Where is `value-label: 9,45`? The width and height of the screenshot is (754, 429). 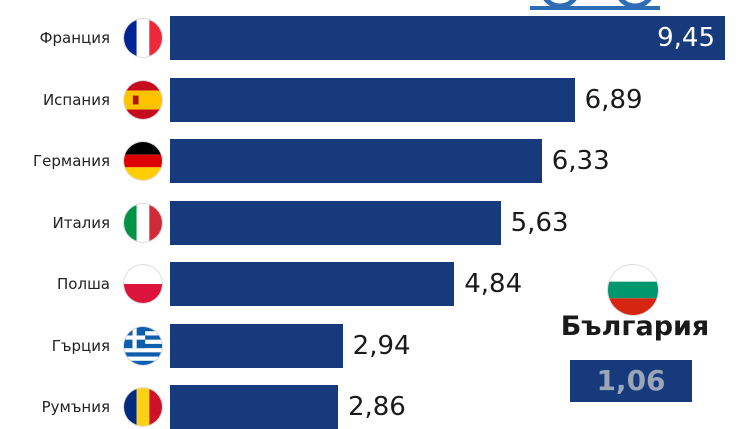
value-label: 9,45 is located at coordinates (686, 38).